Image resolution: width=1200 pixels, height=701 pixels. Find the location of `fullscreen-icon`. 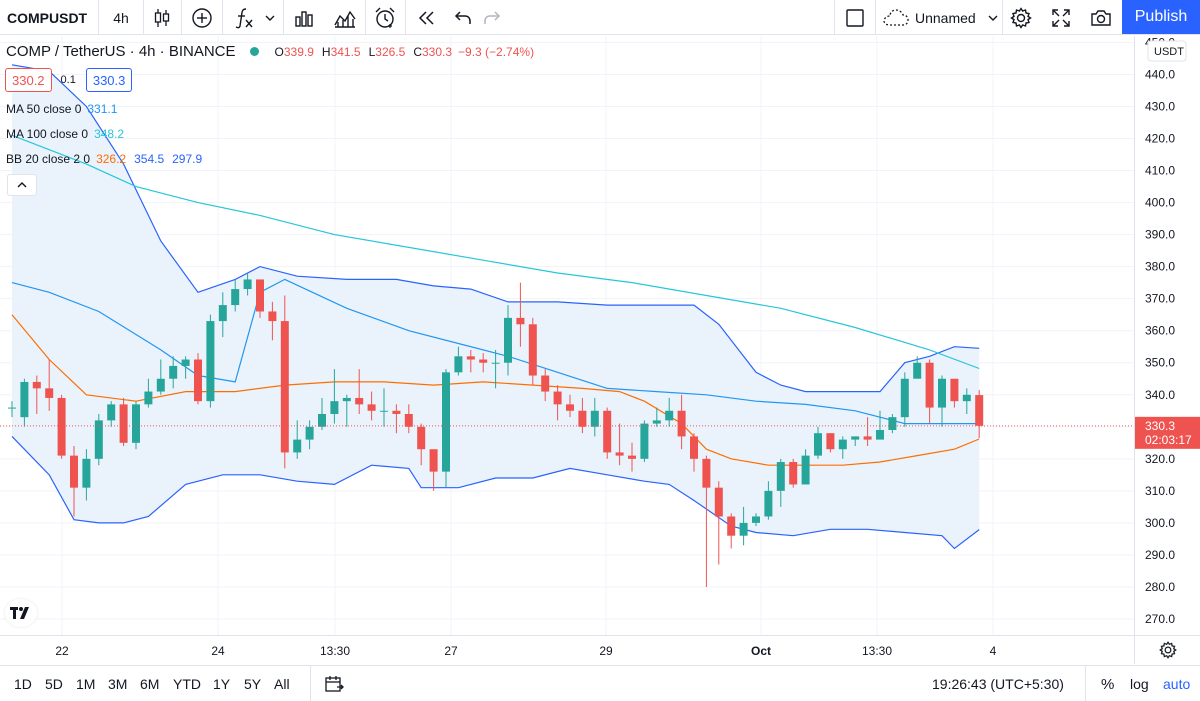

fullscreen-icon is located at coordinates (1061, 17).